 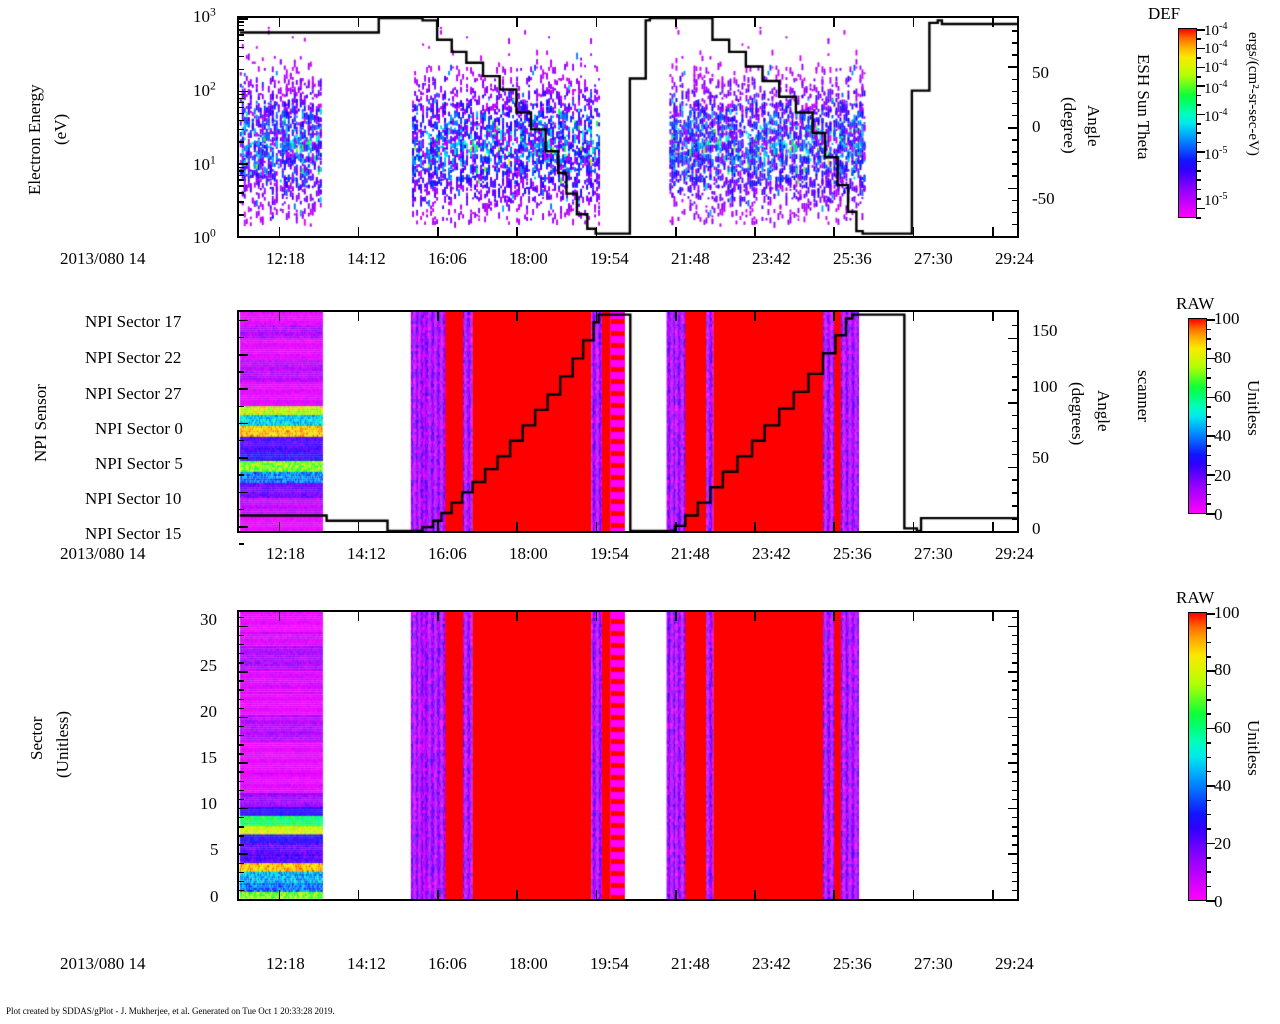 I want to click on panel1-cbar-tick-0: 10-4, so click(x=1216, y=30).